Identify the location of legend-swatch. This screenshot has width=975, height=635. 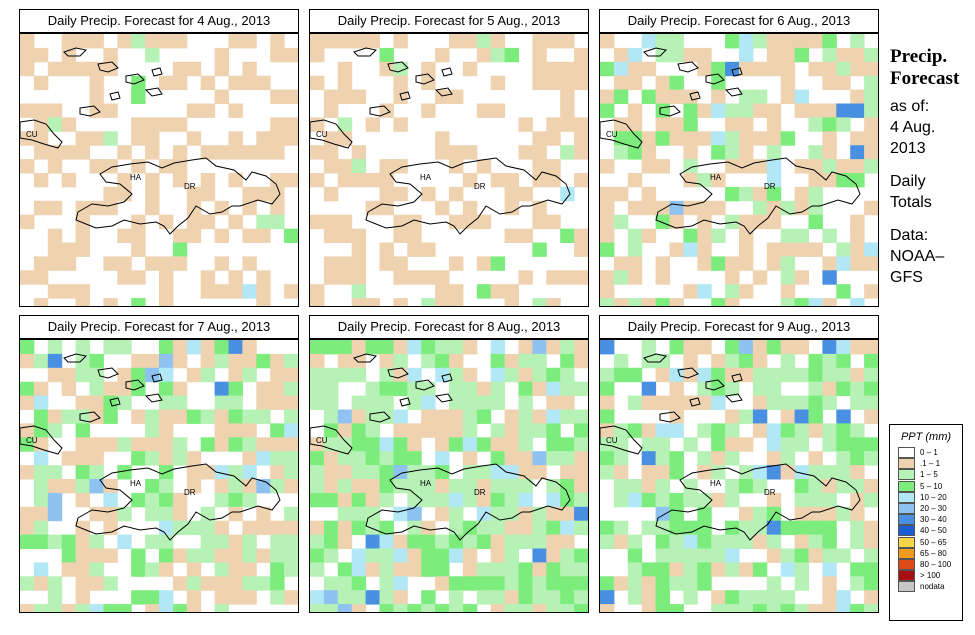
(906, 486).